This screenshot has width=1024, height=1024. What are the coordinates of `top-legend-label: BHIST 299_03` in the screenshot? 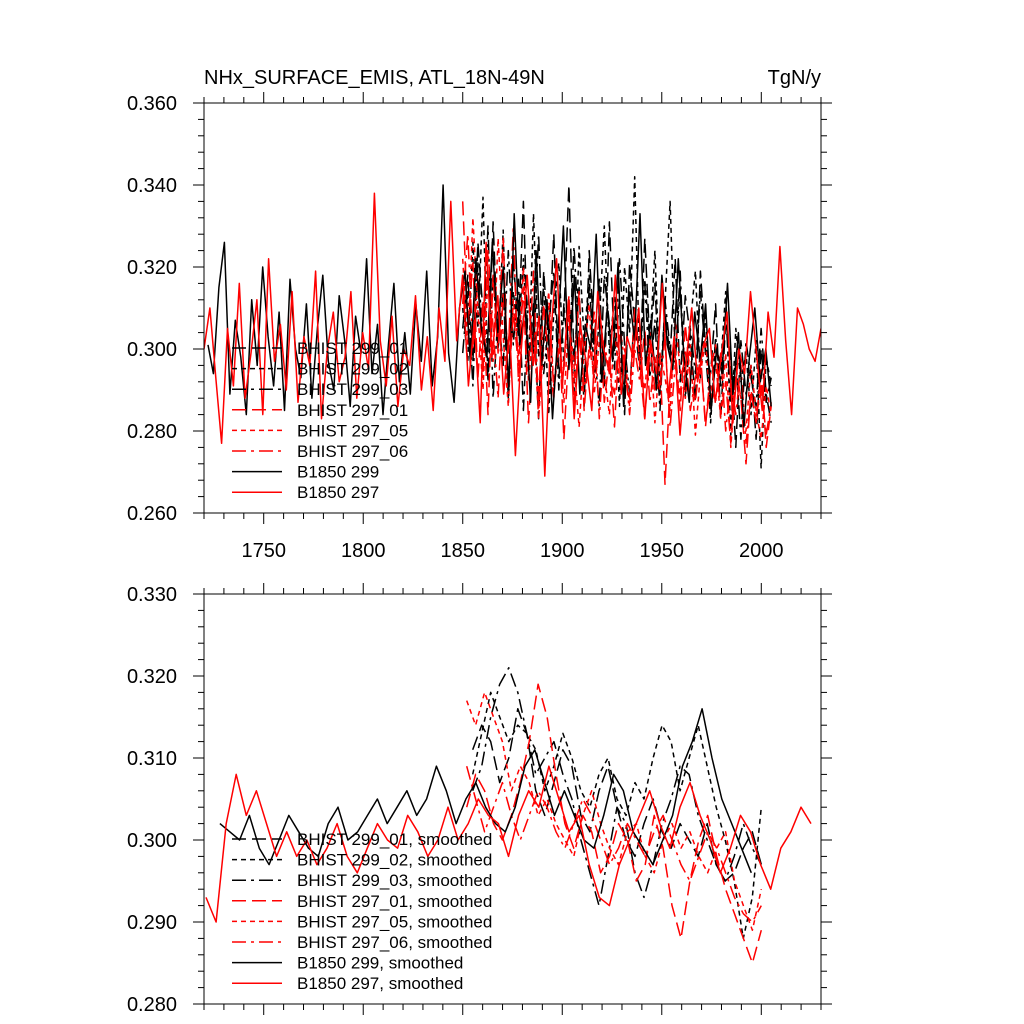 It's located at (352, 389).